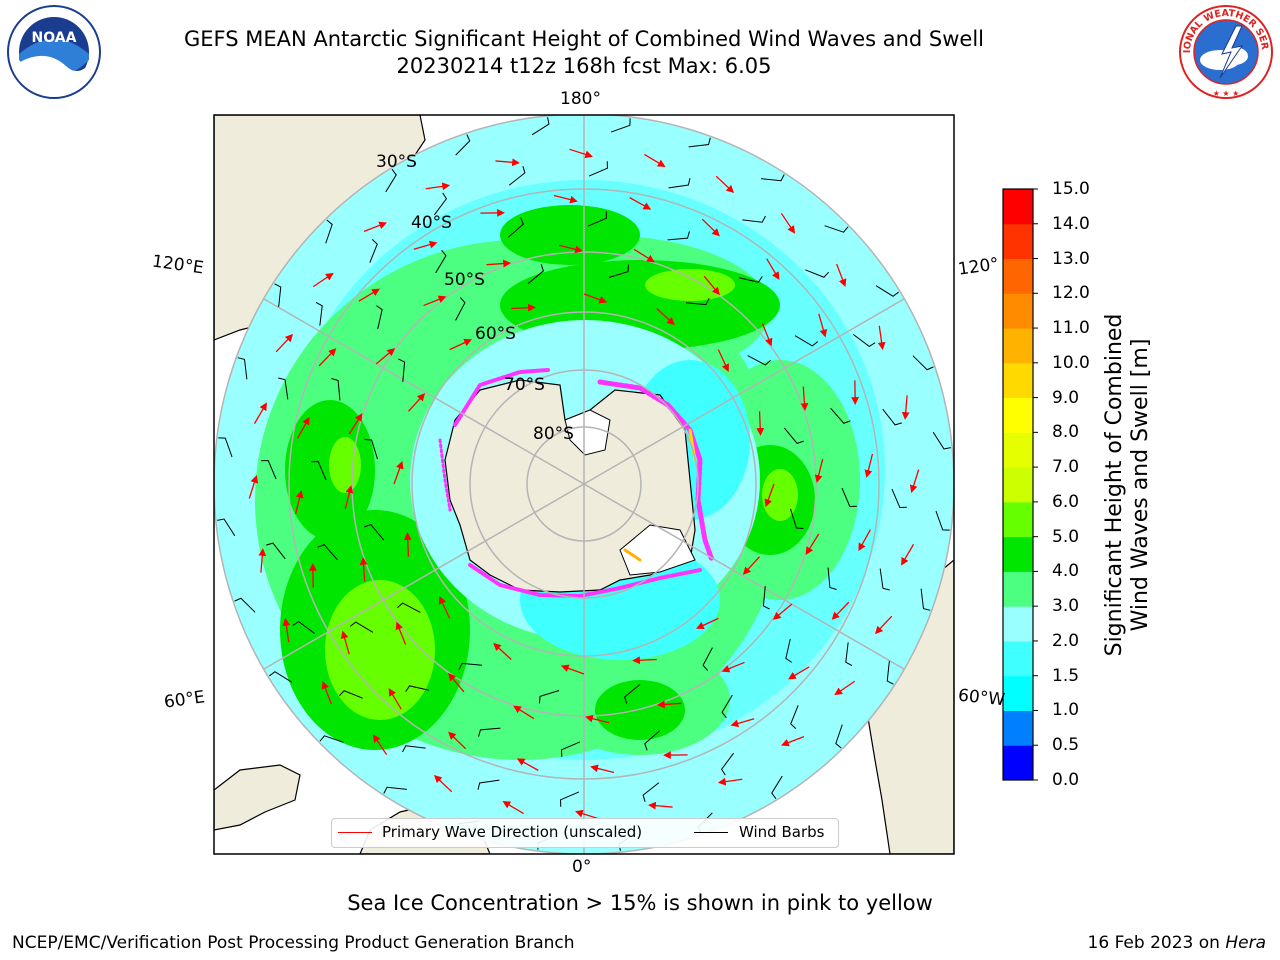 This screenshot has width=1280, height=960. I want to click on colorbar-tick-label: 12.0, so click(1071, 293).